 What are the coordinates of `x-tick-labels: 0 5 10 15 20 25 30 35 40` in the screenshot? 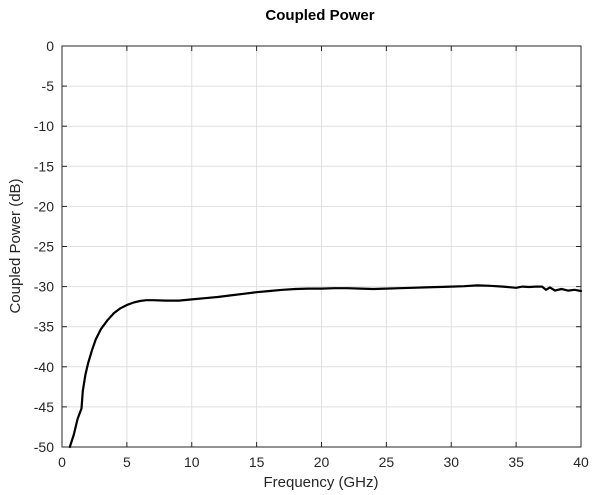 It's located at (323, 462).